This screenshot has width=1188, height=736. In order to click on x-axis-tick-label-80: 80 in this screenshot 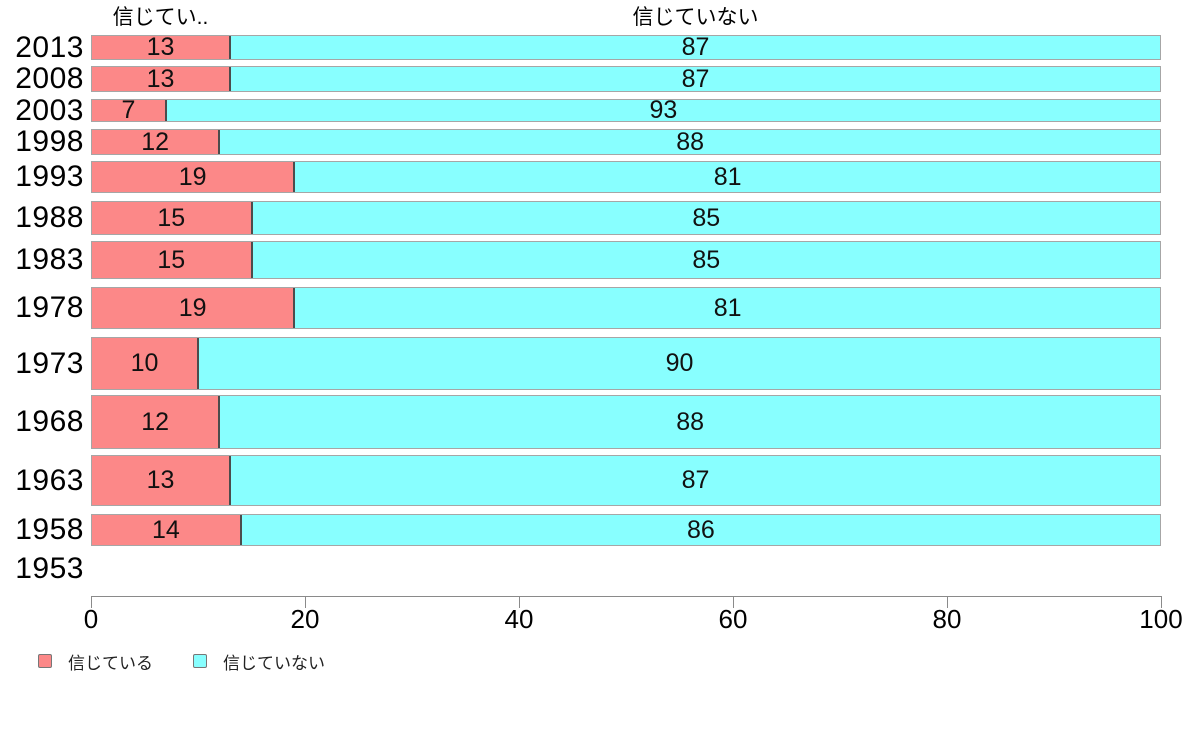, I will do `click(947, 619)`.